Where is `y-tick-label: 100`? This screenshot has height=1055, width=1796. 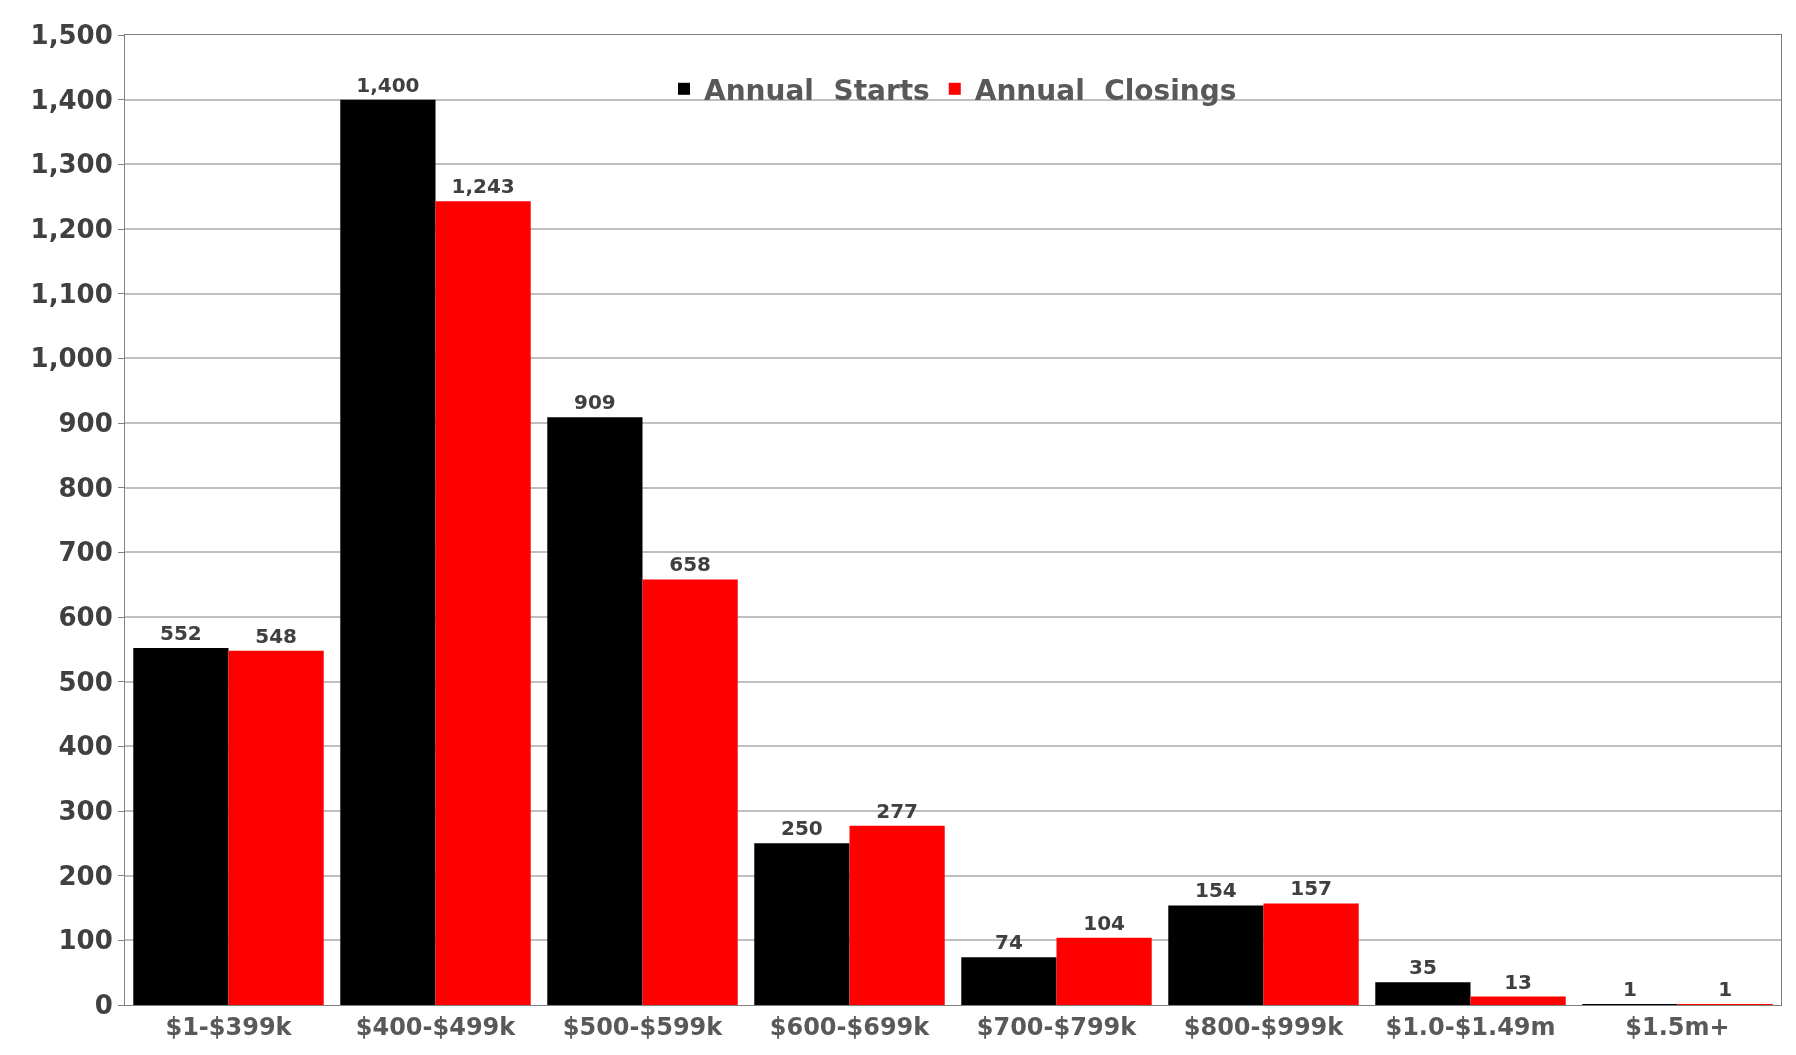
y-tick-label: 100 is located at coordinates (85, 940).